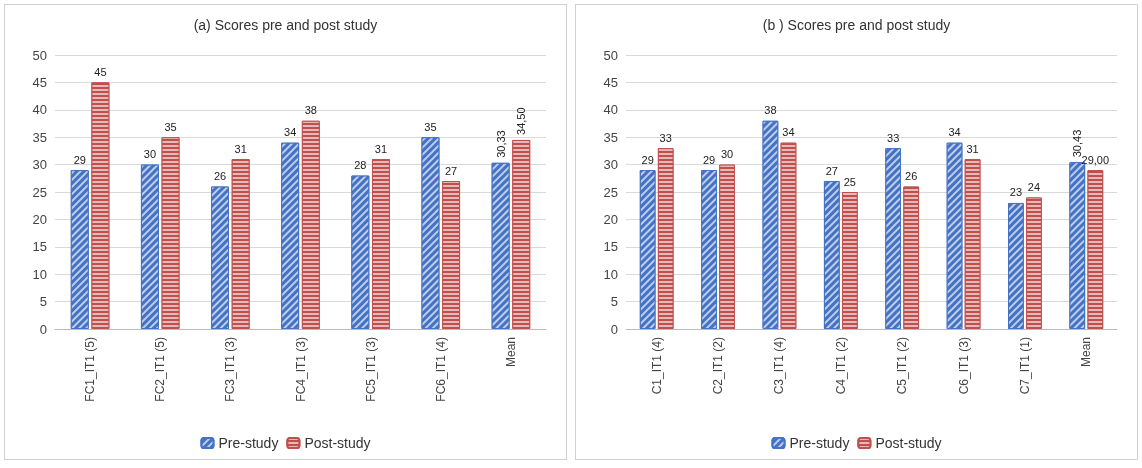  What do you see at coordinates (360, 165) in the screenshot?
I see `data-label: 28` at bounding box center [360, 165].